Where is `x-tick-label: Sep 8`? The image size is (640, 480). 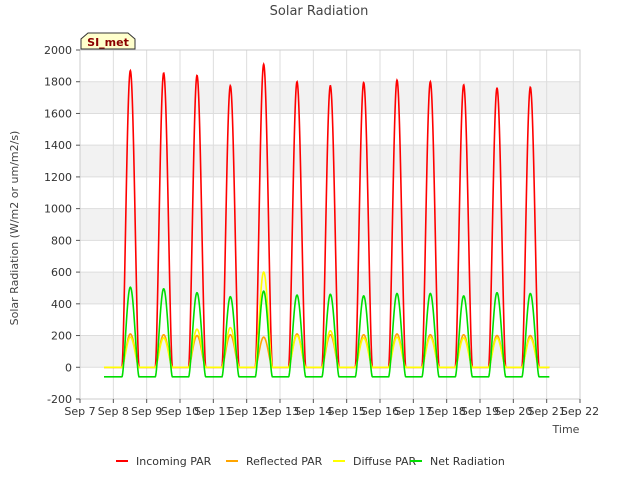 x-tick-label: Sep 8 is located at coordinates (113, 411).